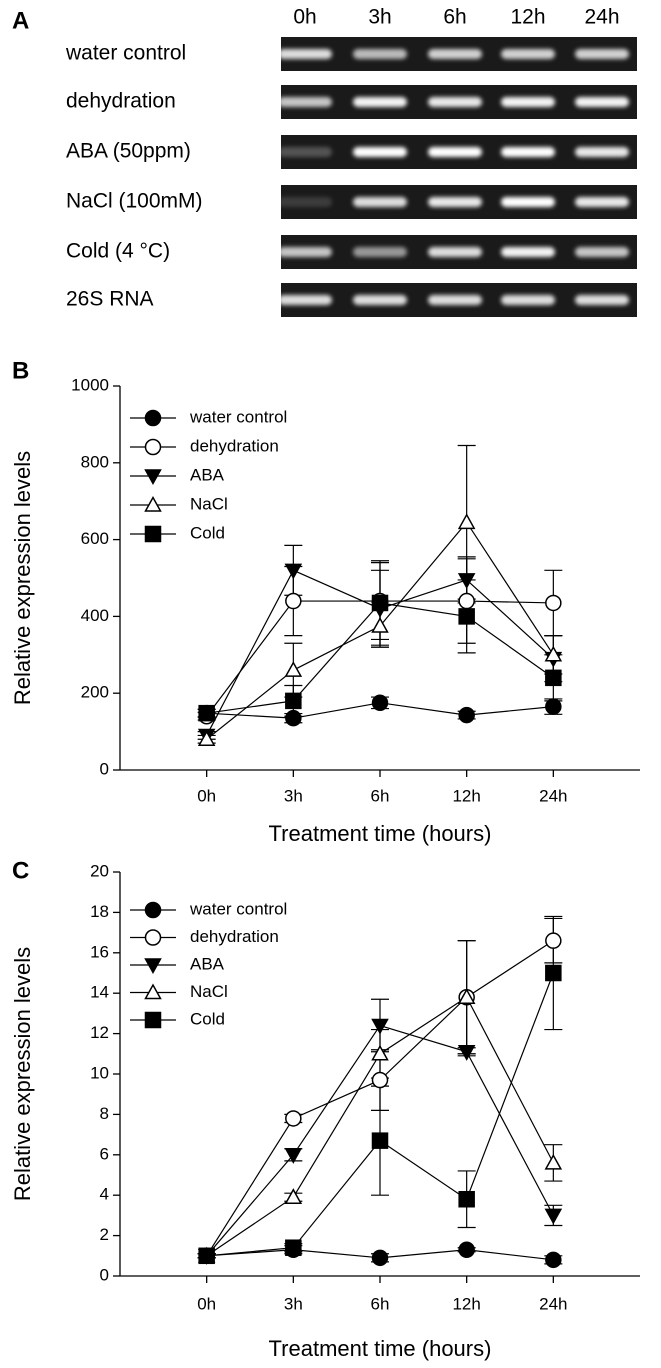 This screenshot has height=1368, width=661. Describe the element at coordinates (99, 1032) in the screenshot. I see `y-tick-label: 12` at that location.